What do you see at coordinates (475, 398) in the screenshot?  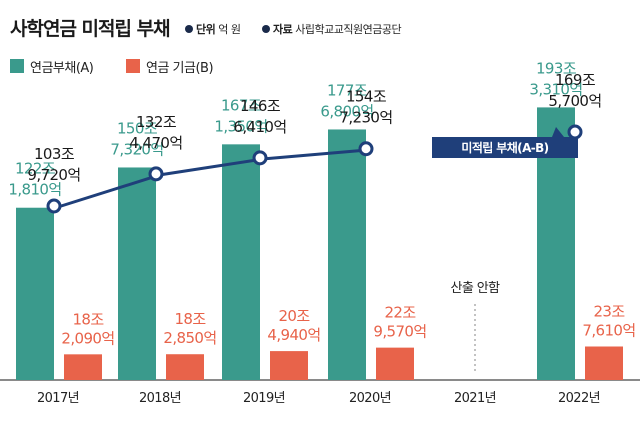 I see `x-tick-label: 2021년` at bounding box center [475, 398].